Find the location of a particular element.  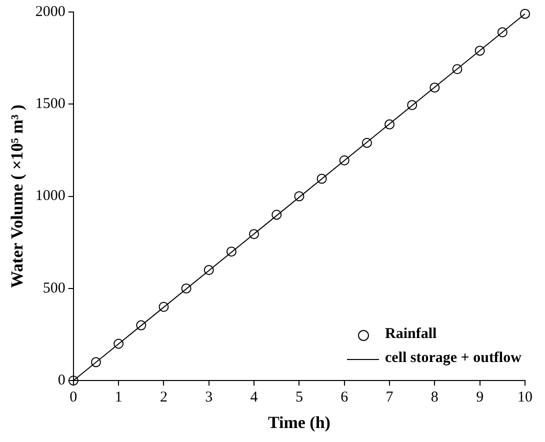

y-tick-label: 0 is located at coordinates (62, 380).